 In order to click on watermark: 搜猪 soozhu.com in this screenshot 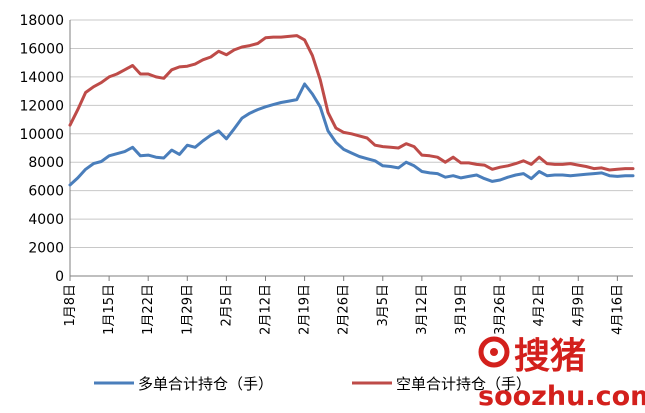, I will do `click(561, 374)`.